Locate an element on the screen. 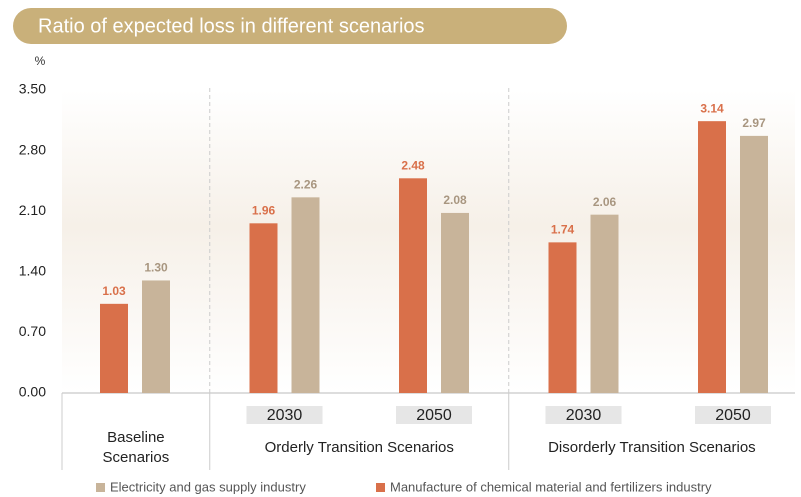 The height and width of the screenshot is (497, 801). group-label: Orderly Transition Scenarios is located at coordinates (359, 447).